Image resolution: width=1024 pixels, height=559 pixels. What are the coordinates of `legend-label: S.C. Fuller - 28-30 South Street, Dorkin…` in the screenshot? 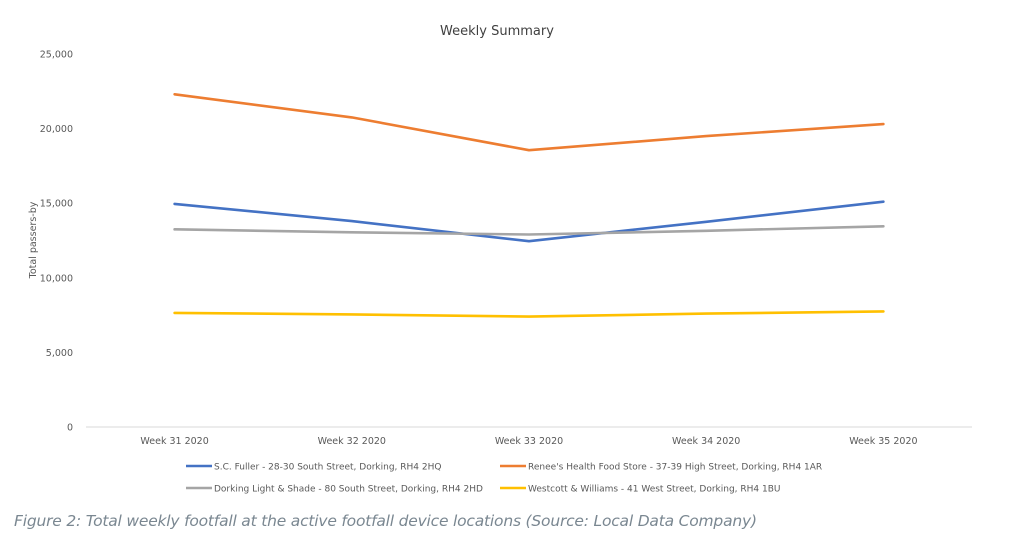 It's located at (327, 468).